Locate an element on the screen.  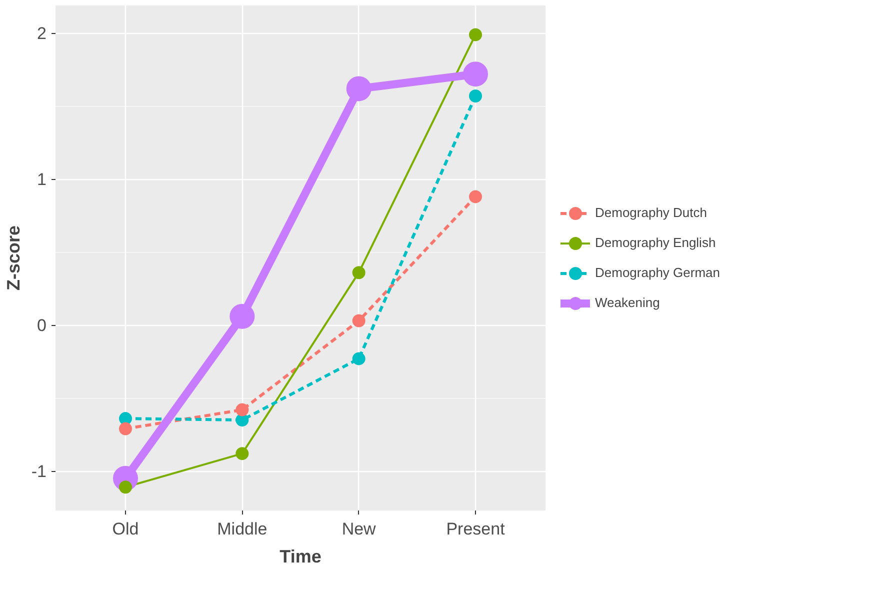
x-tick-label: Old is located at coordinates (125, 529).